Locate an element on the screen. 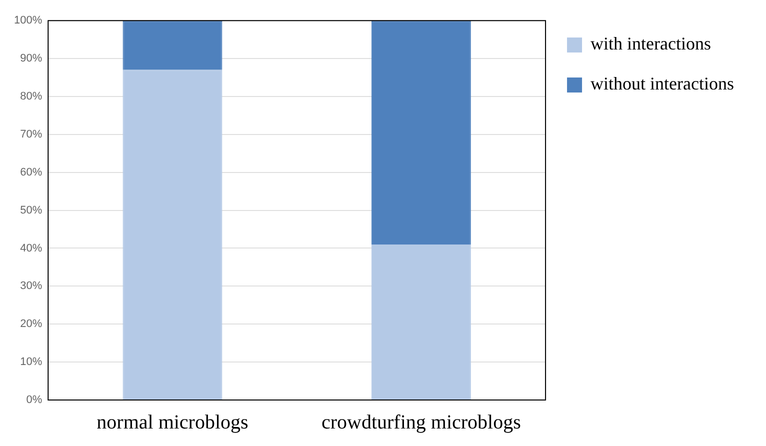  y-tick-label: 40% is located at coordinates (31, 248).